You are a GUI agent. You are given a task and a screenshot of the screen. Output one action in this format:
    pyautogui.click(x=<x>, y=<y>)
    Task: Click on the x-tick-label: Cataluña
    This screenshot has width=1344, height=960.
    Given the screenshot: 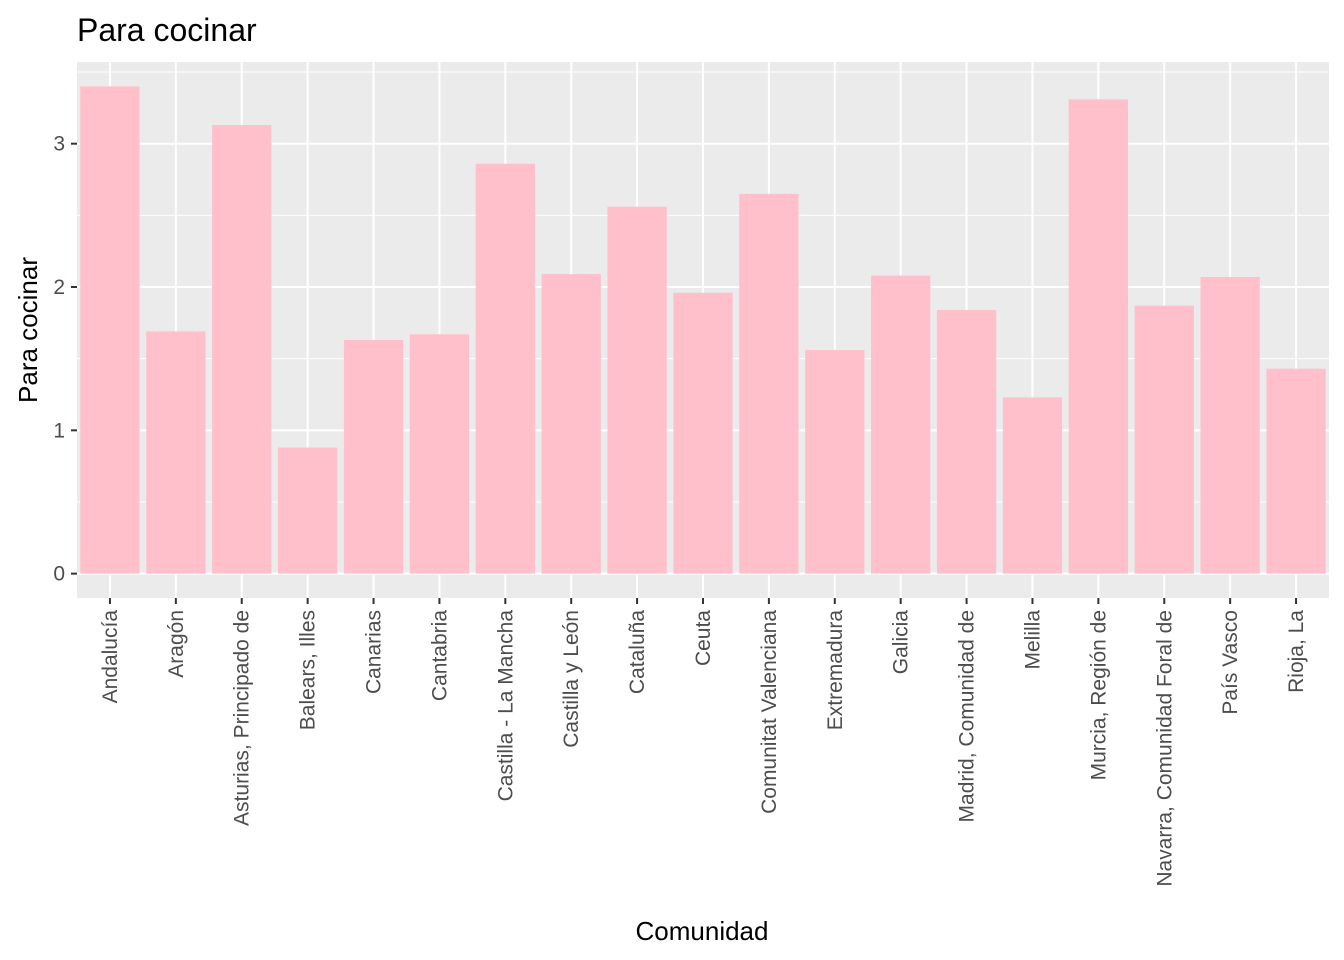 What is the action you would take?
    pyautogui.click(x=637, y=652)
    